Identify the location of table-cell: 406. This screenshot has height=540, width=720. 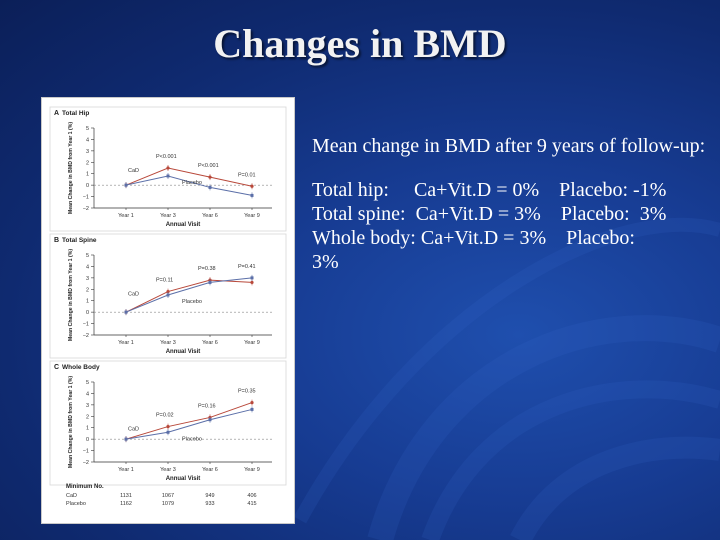
(251, 496).